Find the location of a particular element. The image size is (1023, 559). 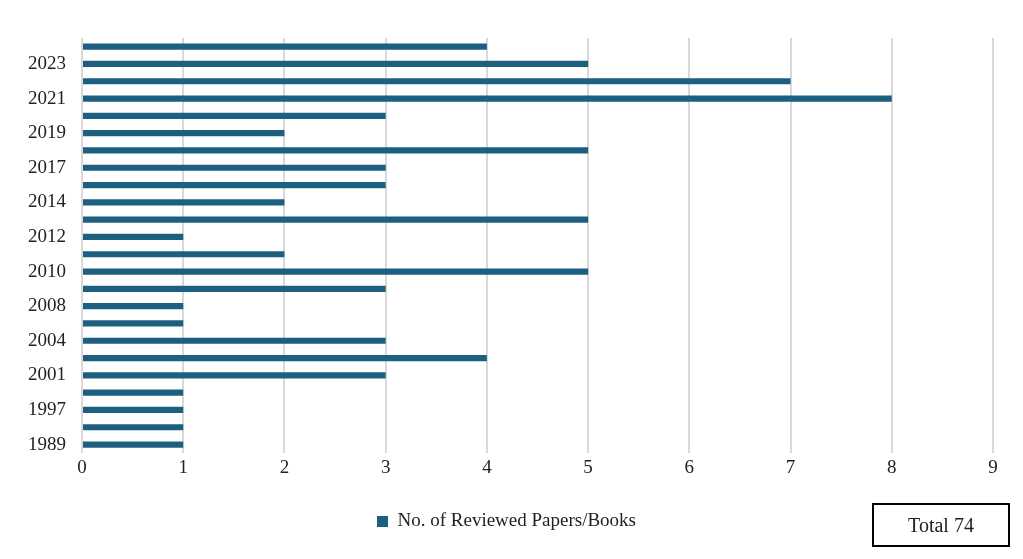

y-tick-label: 2008 is located at coordinates (47, 305).